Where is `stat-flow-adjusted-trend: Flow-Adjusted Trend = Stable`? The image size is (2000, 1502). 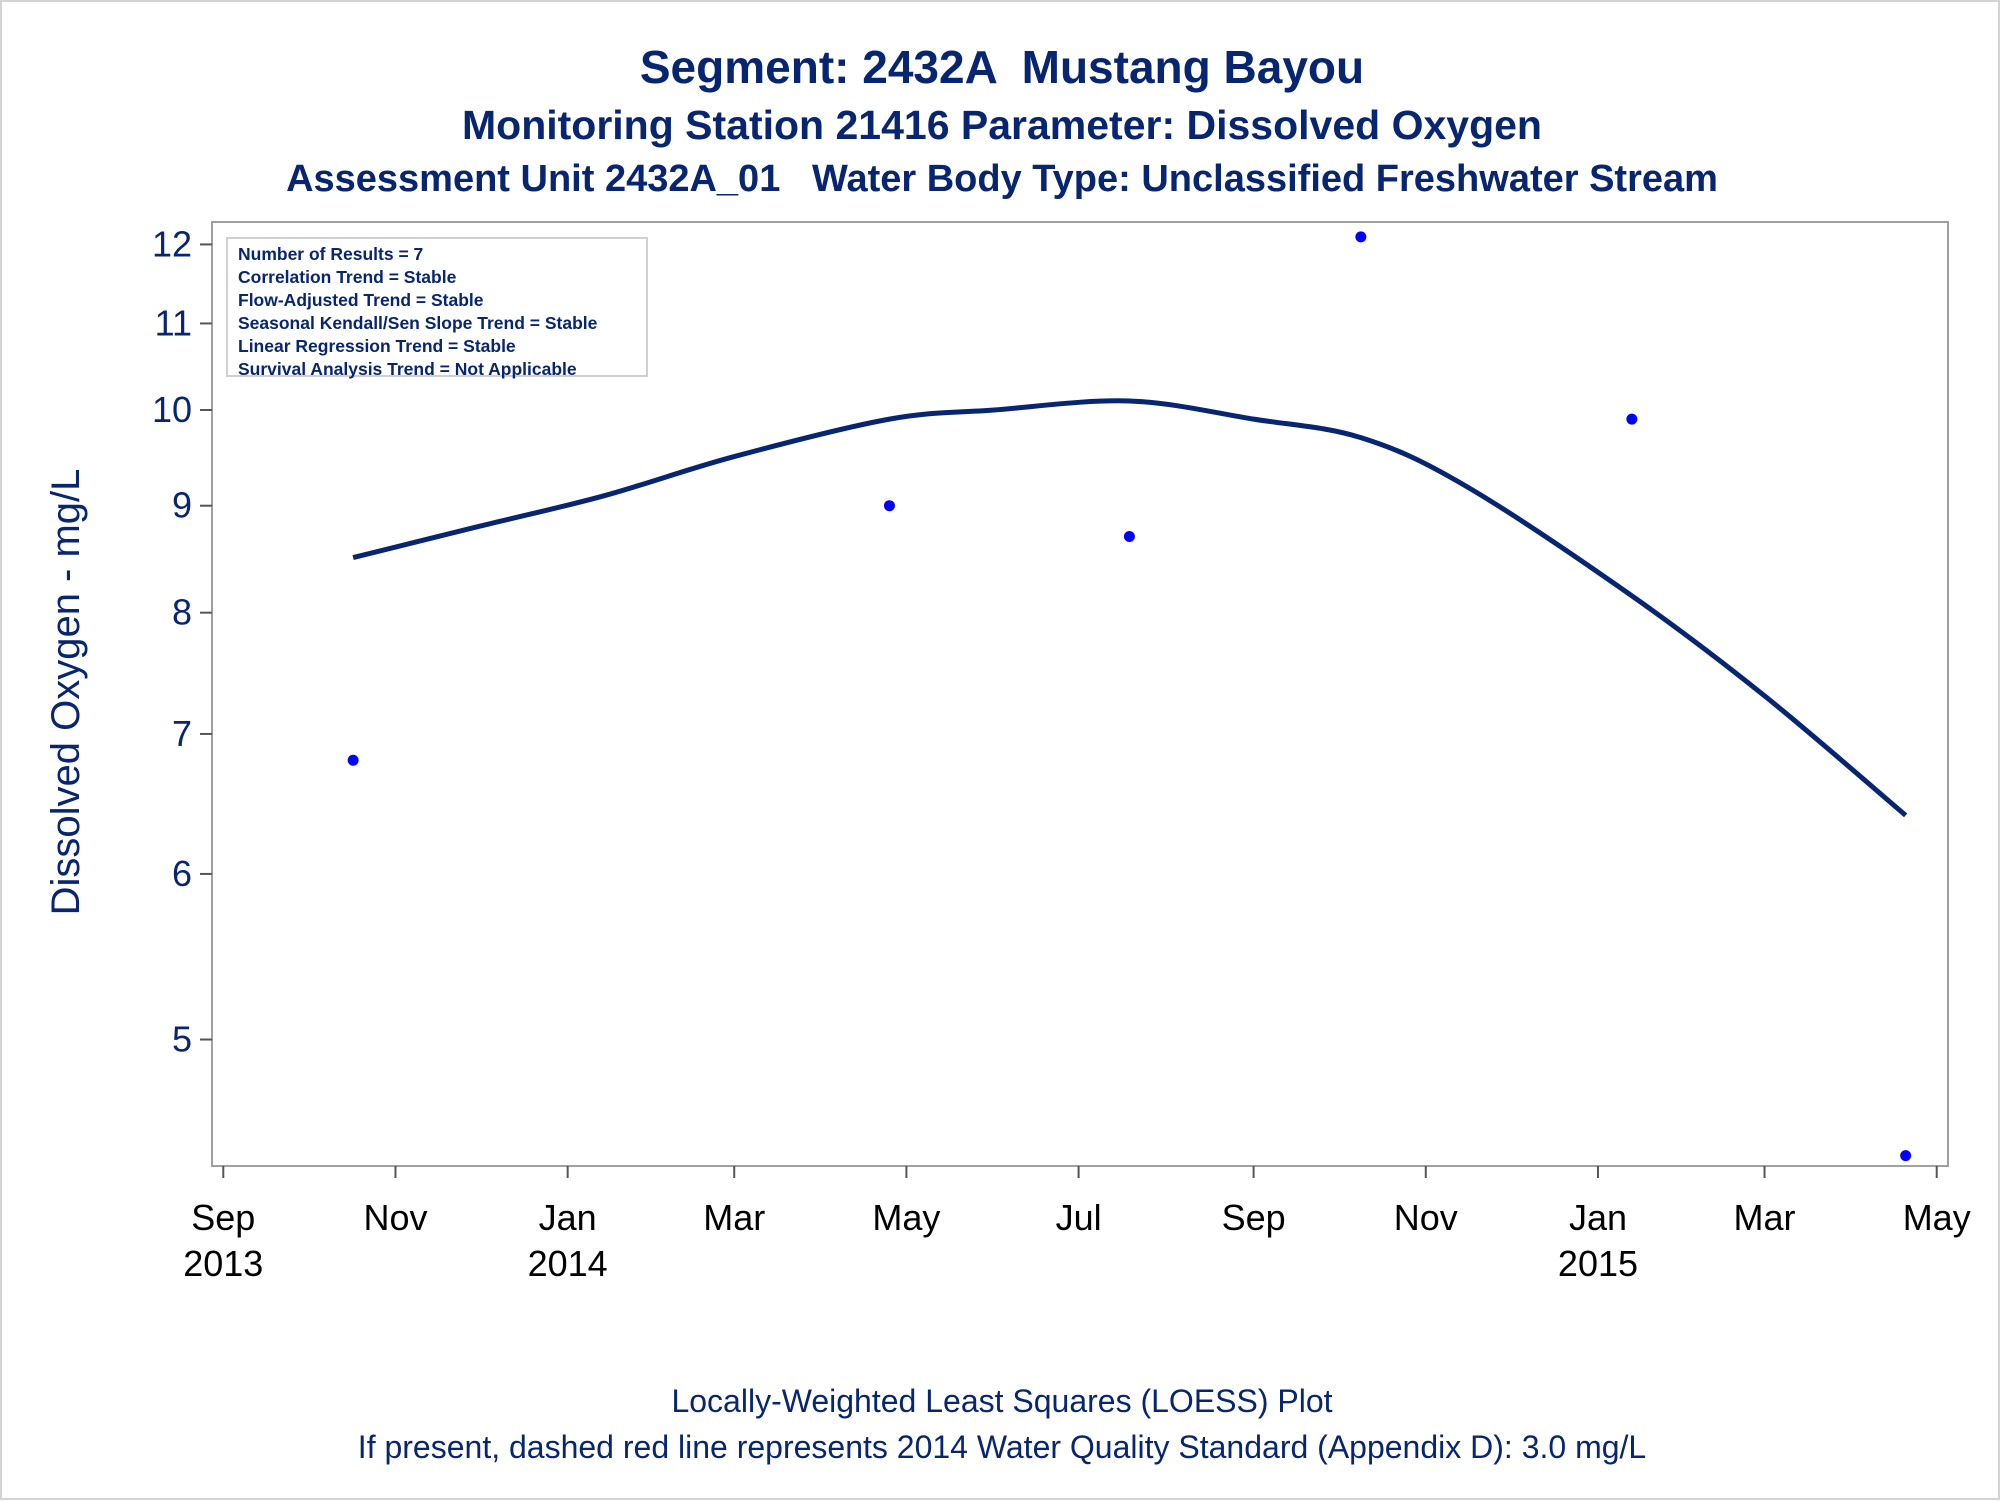
stat-flow-adjusted-trend: Flow-Adjusted Trend = Stable is located at coordinates (361, 300).